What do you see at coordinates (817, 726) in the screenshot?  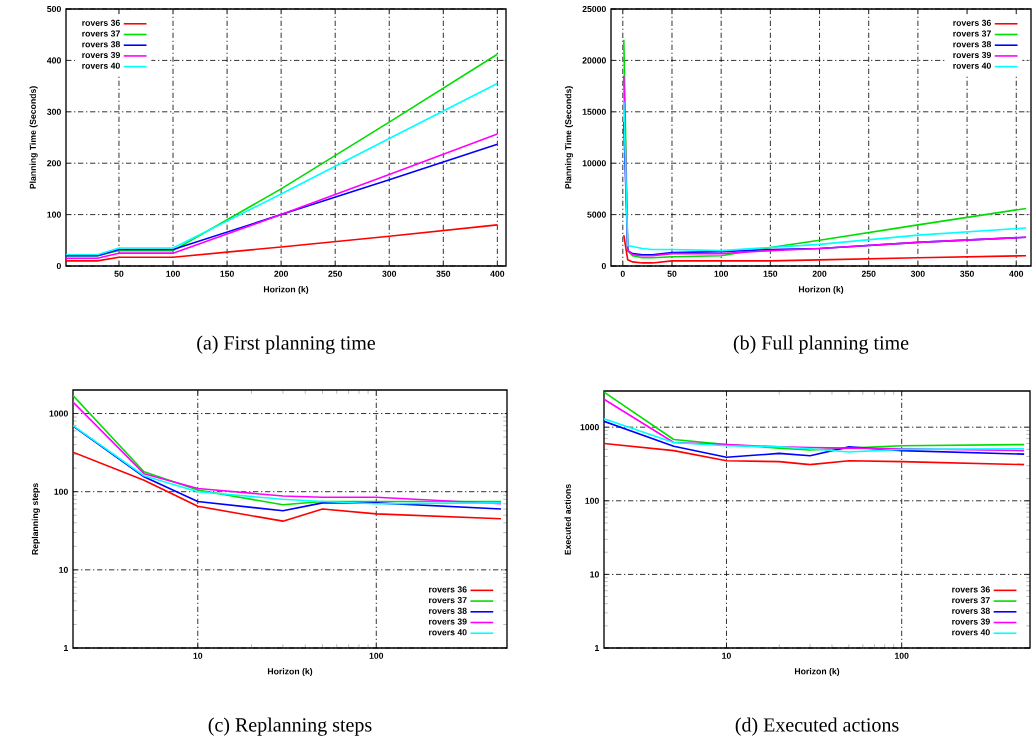 I see `text: (d) Executed actions` at bounding box center [817, 726].